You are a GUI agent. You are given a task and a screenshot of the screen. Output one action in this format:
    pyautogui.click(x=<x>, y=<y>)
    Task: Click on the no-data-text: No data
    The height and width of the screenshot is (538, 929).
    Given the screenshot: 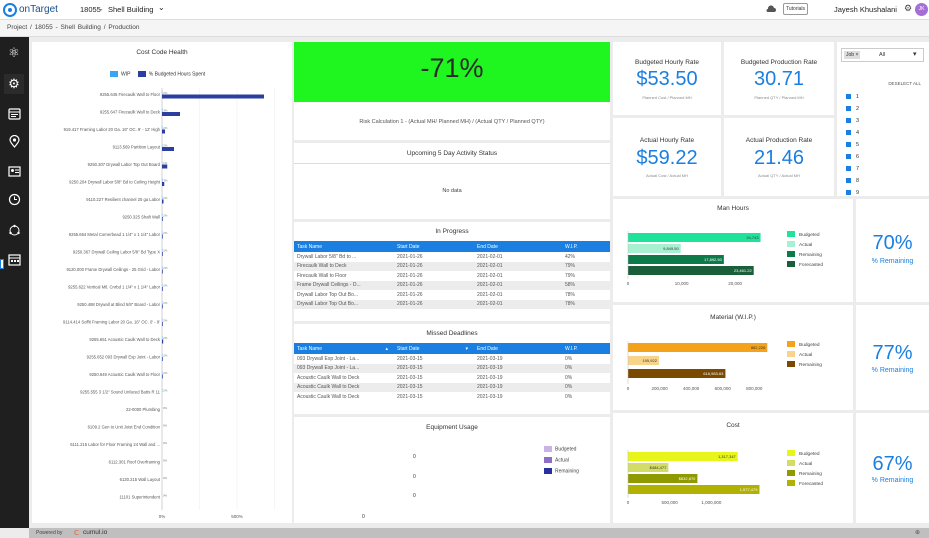 What is the action you would take?
    pyautogui.click(x=452, y=191)
    